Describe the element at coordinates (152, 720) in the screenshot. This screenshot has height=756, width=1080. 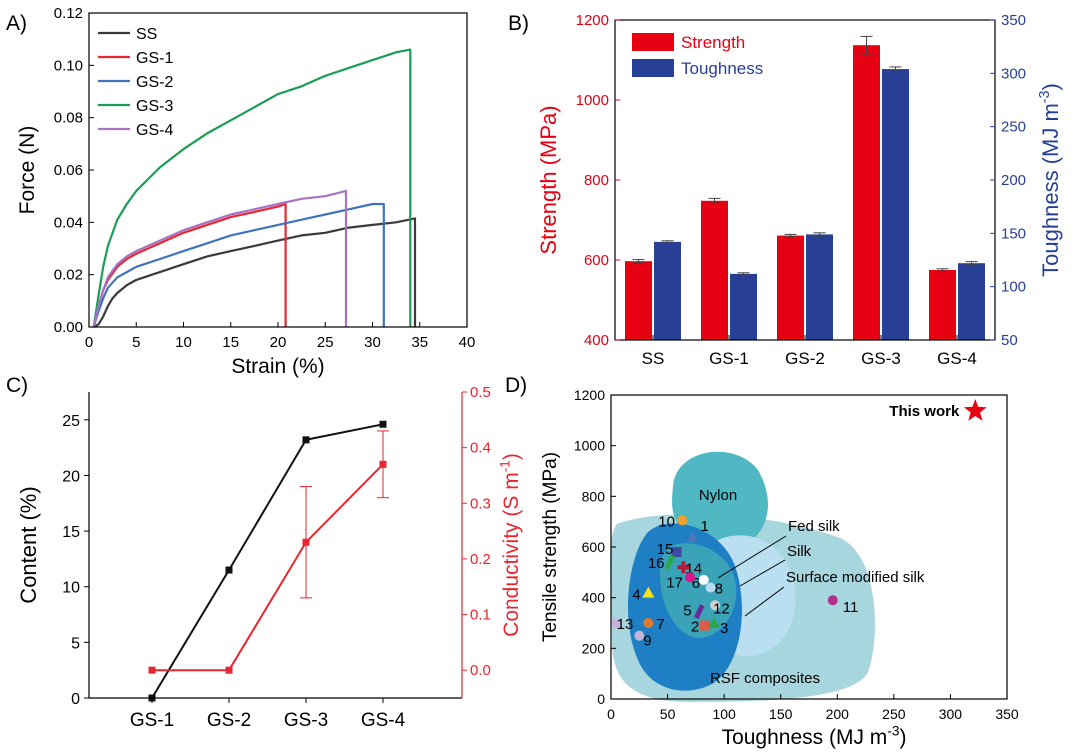
I see `x-tick-label: GS-1` at that location.